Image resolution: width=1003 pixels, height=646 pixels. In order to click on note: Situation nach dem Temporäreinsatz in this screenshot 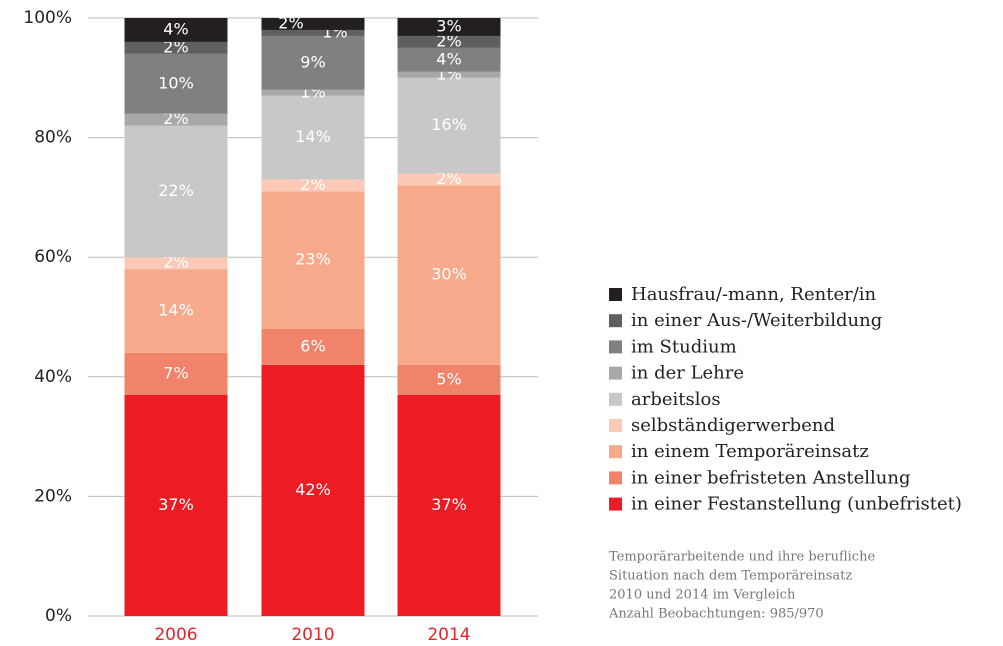, I will do `click(730, 576)`.